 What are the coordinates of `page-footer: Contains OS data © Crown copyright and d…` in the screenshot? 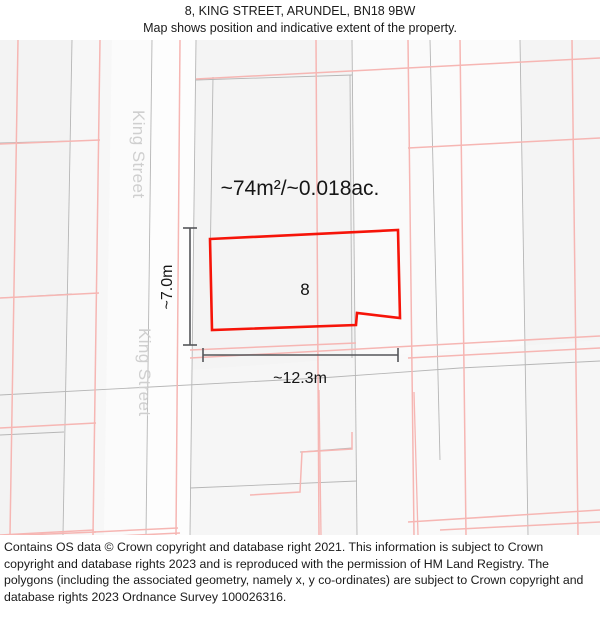 It's located at (300, 580).